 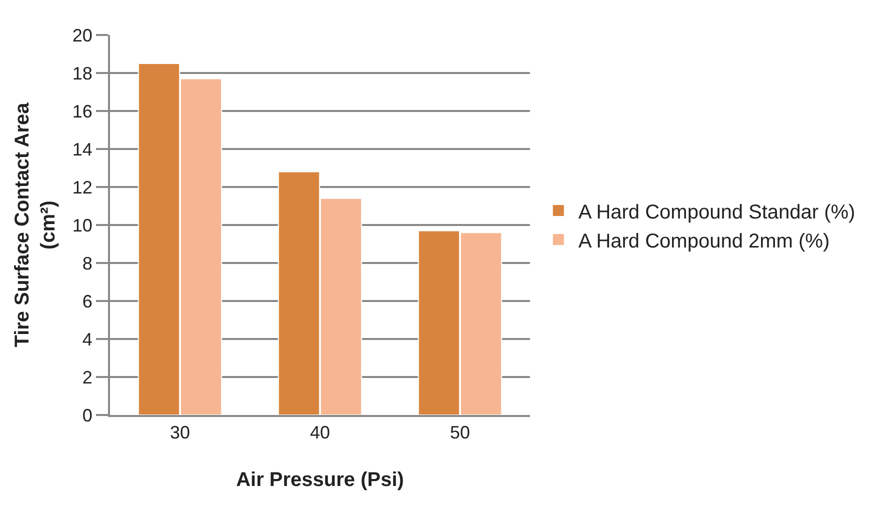 I want to click on y-tick-label: 20, so click(x=82, y=35).